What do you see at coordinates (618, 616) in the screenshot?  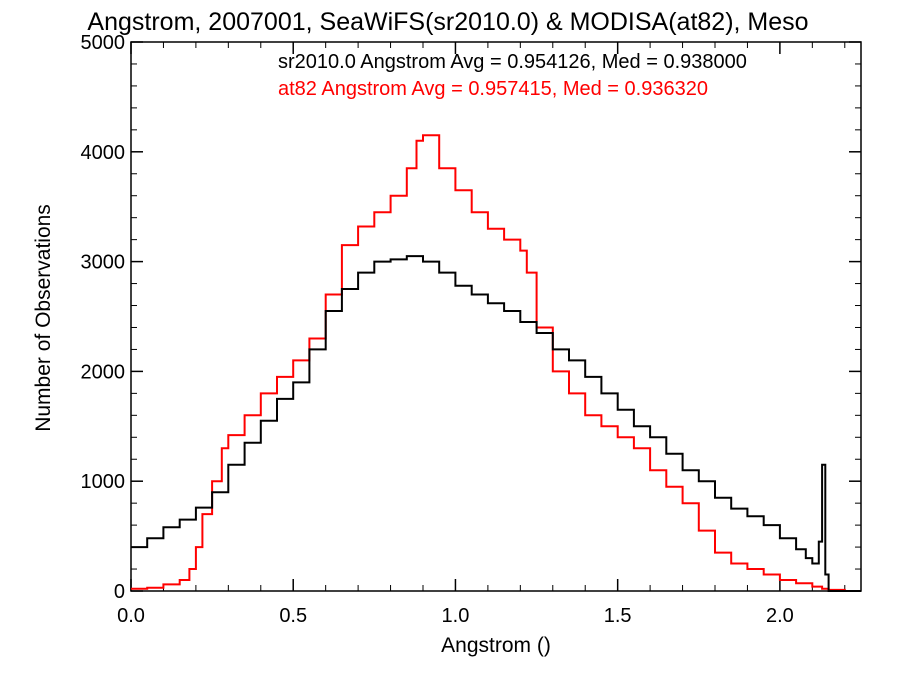 I see `x-tick-label: 1.5` at bounding box center [618, 616].